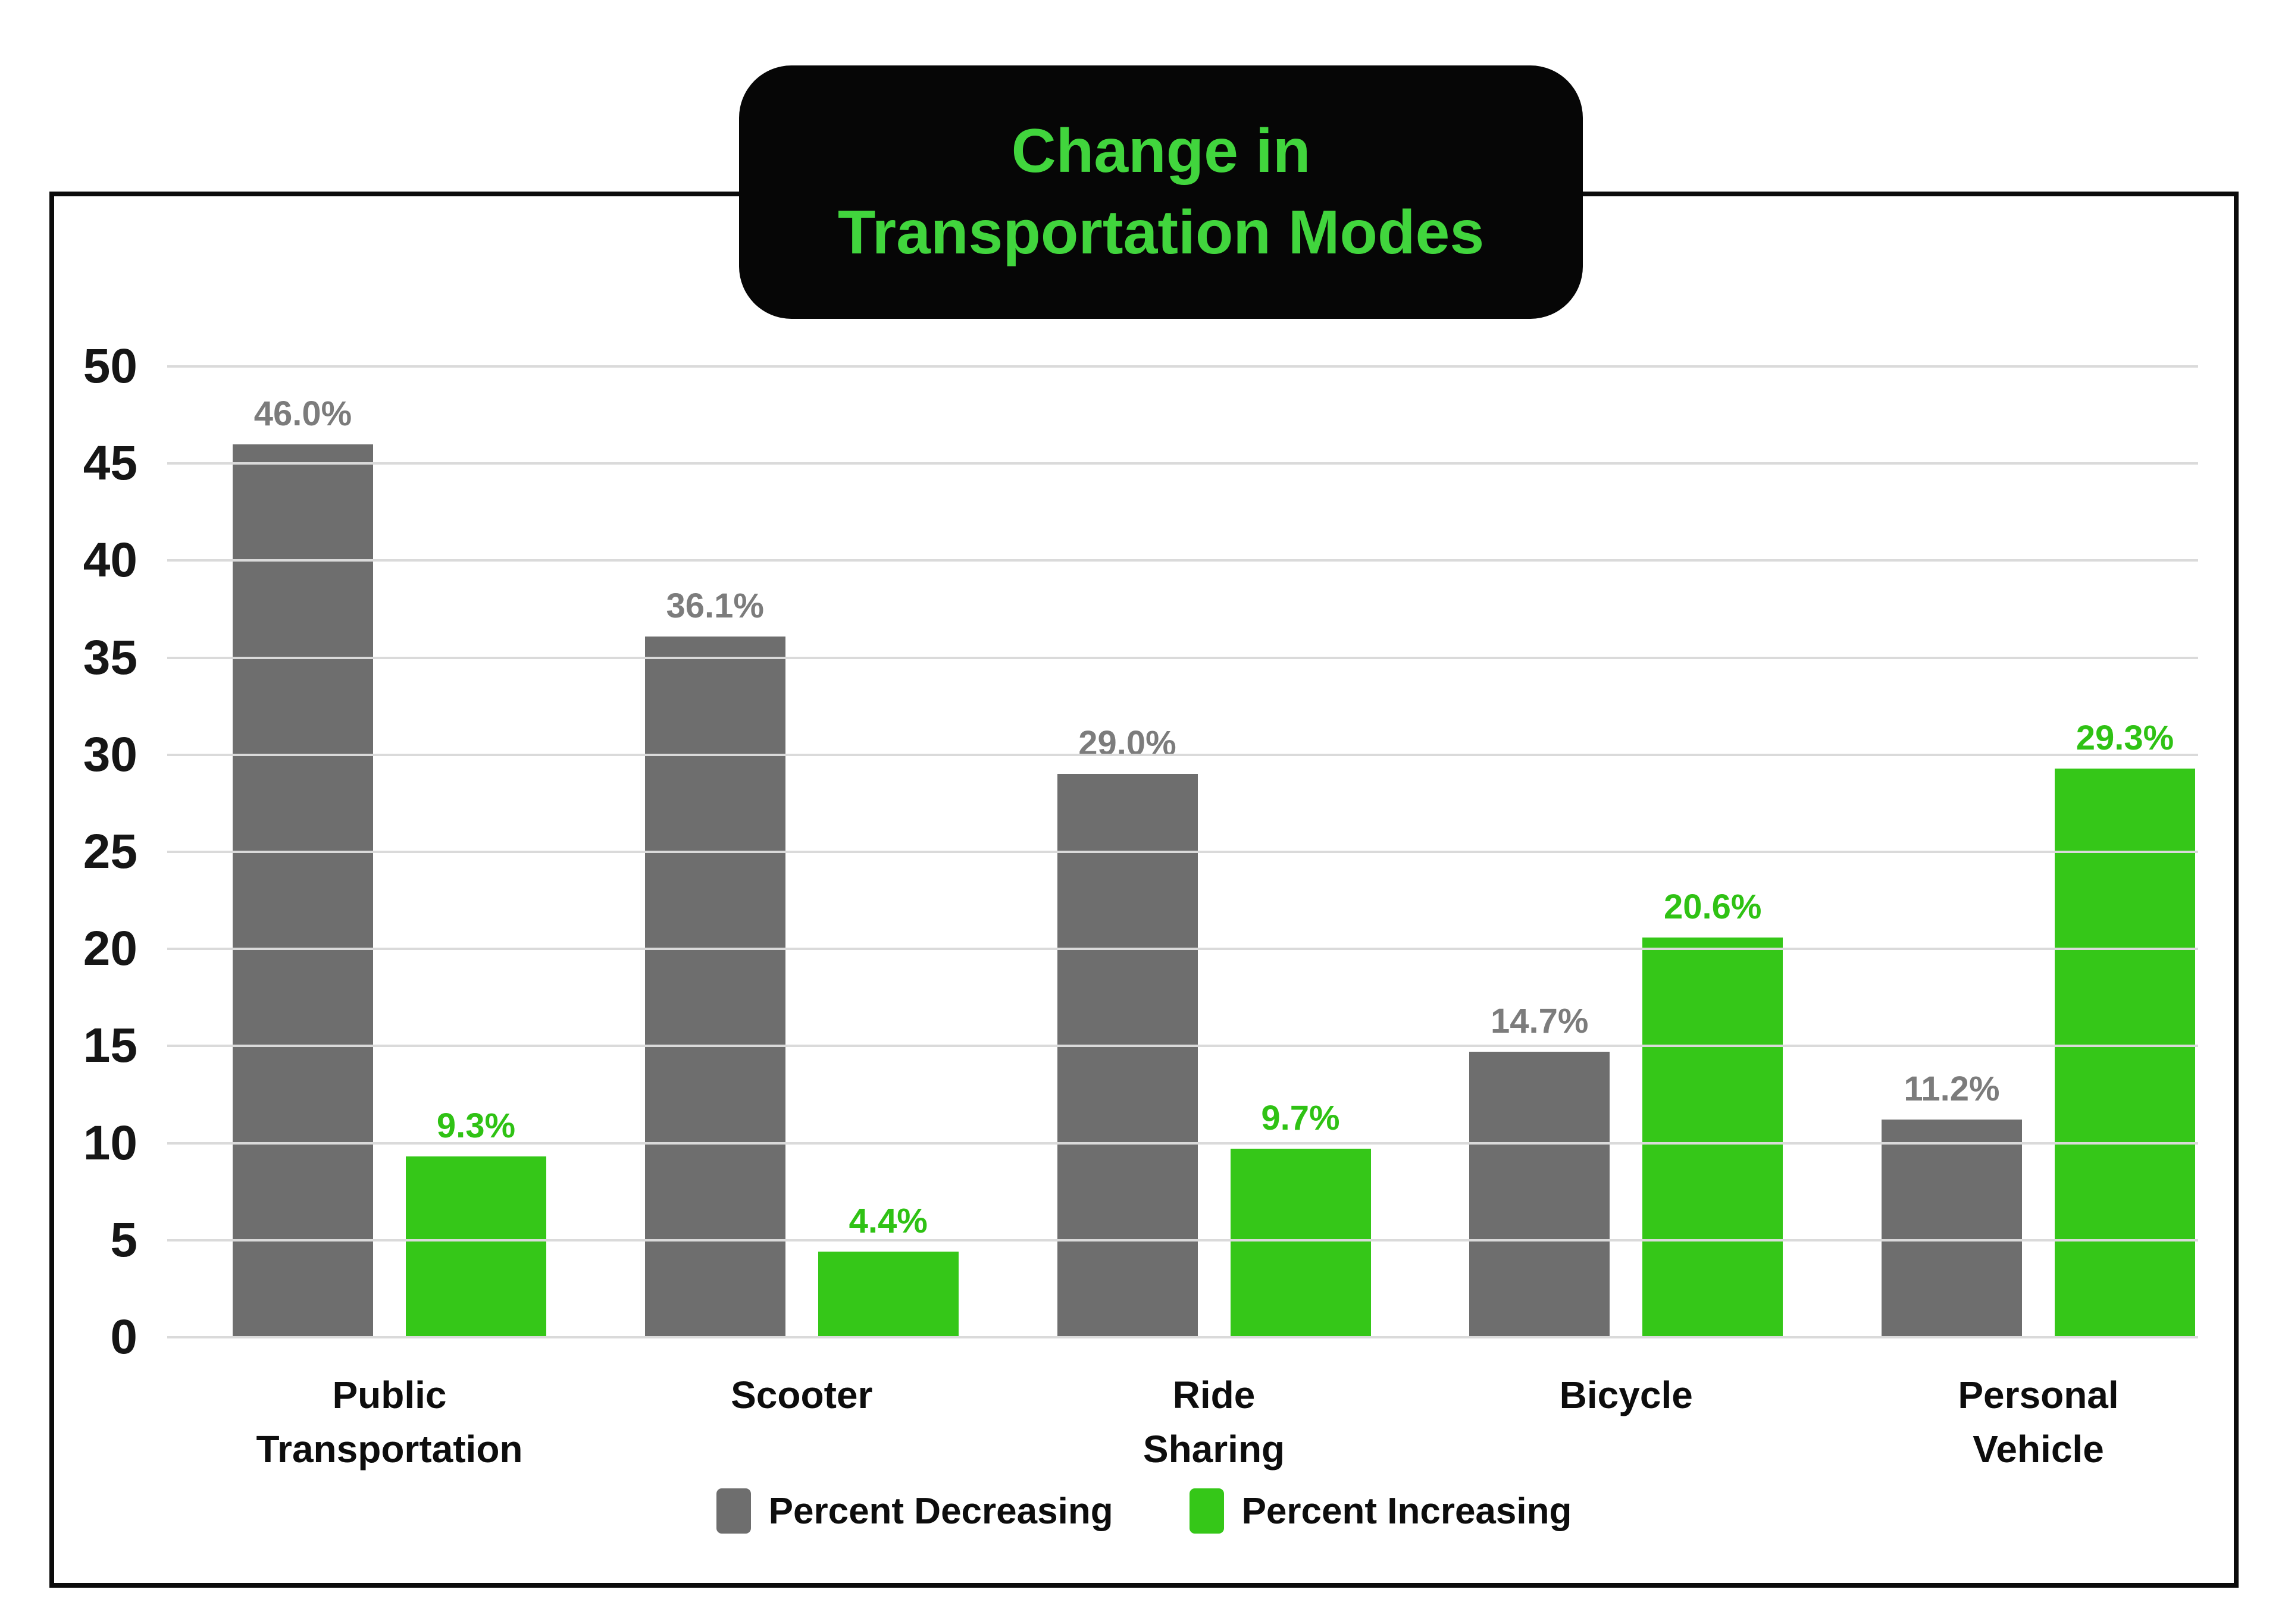 This screenshot has height=1624, width=2285. Describe the element at coordinates (1206, 1511) in the screenshot. I see `legend-swatch-increasing-icon` at that location.